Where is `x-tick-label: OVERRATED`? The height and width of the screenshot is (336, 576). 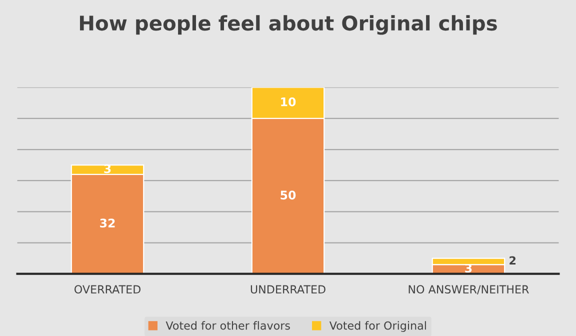 x-tick-label: OVERRATED is located at coordinates (107, 289).